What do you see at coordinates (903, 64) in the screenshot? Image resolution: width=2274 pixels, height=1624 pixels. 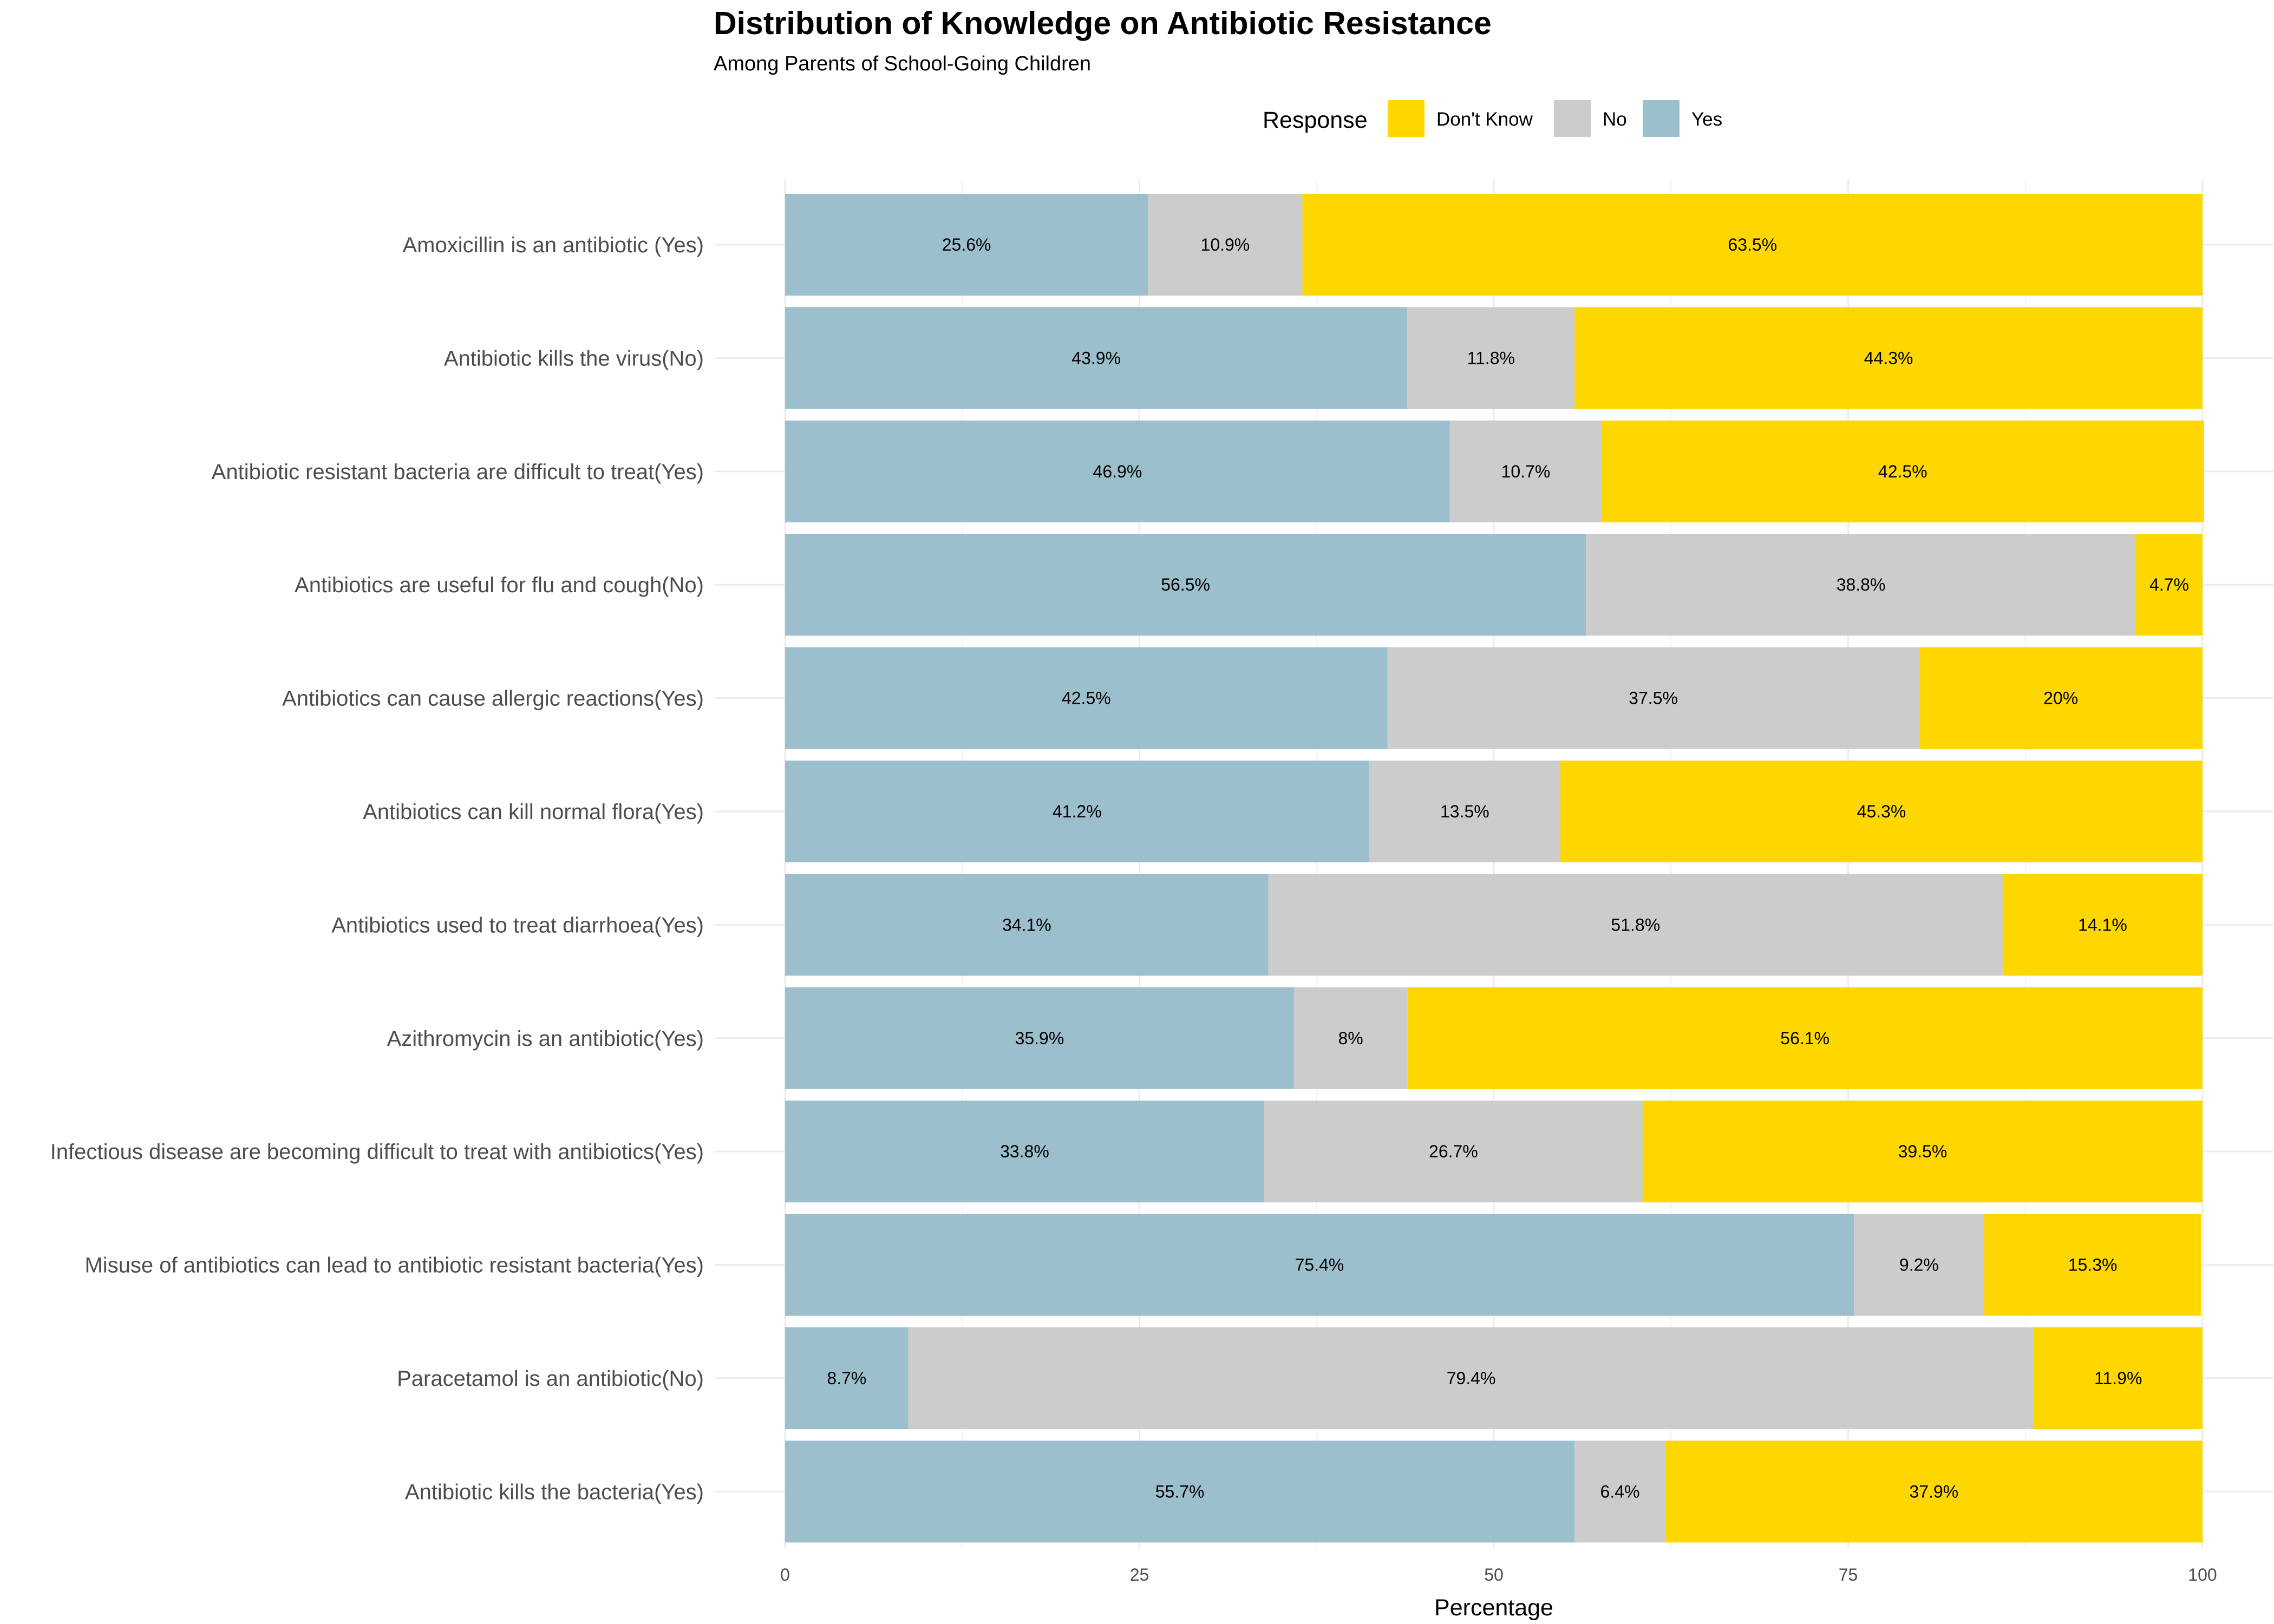 I see `chart-subtitle: Among Parents of School-Going Children` at bounding box center [903, 64].